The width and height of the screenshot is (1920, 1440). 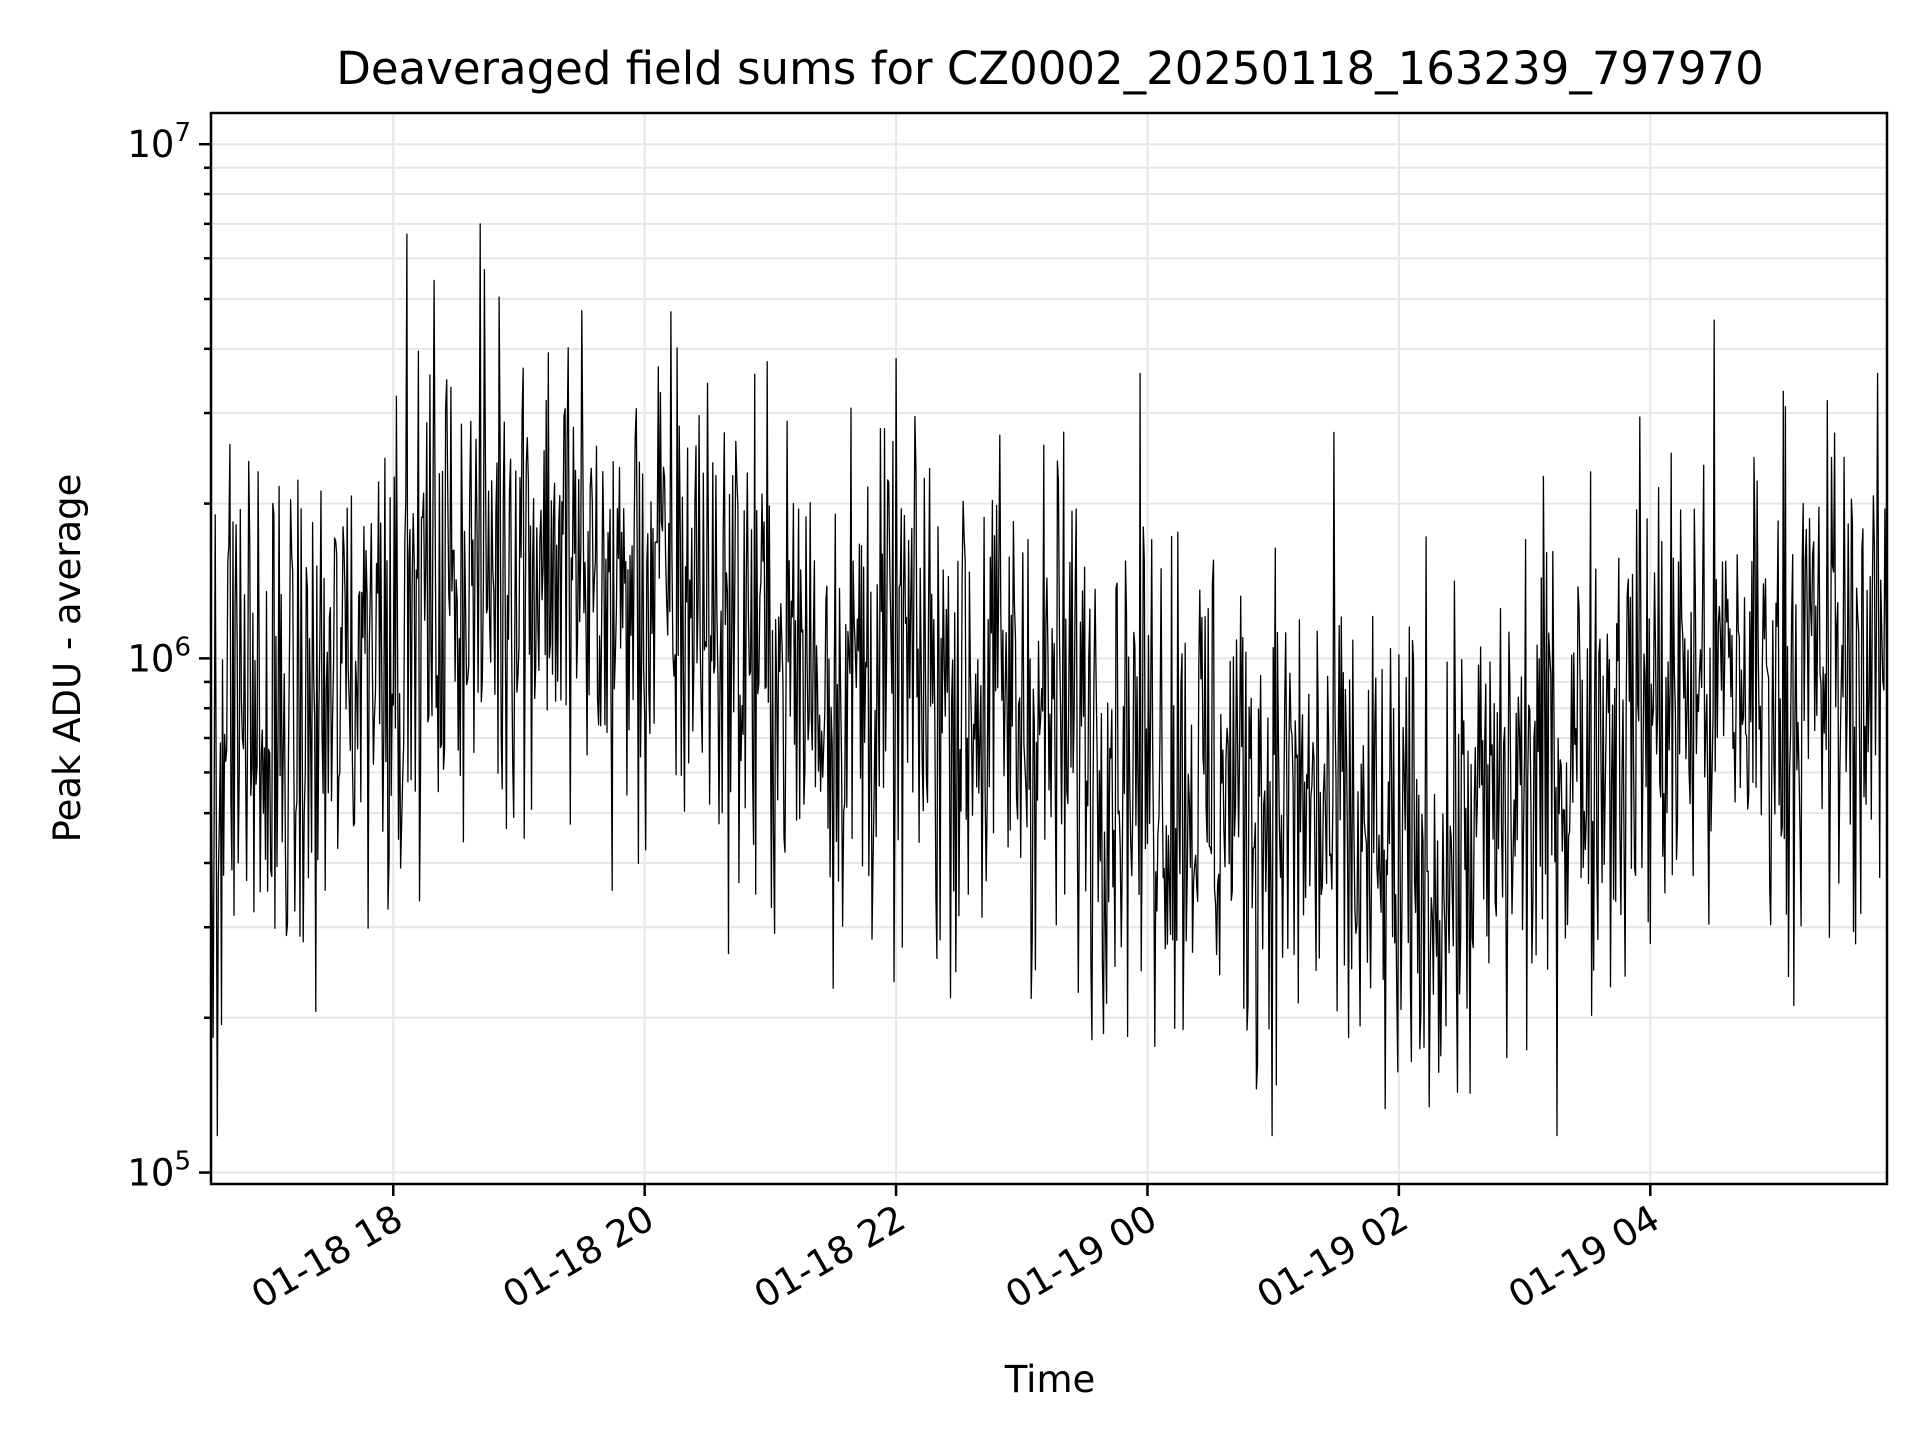 What do you see at coordinates (67, 658) in the screenshot?
I see `y-axis-label: Peak ADU - average` at bounding box center [67, 658].